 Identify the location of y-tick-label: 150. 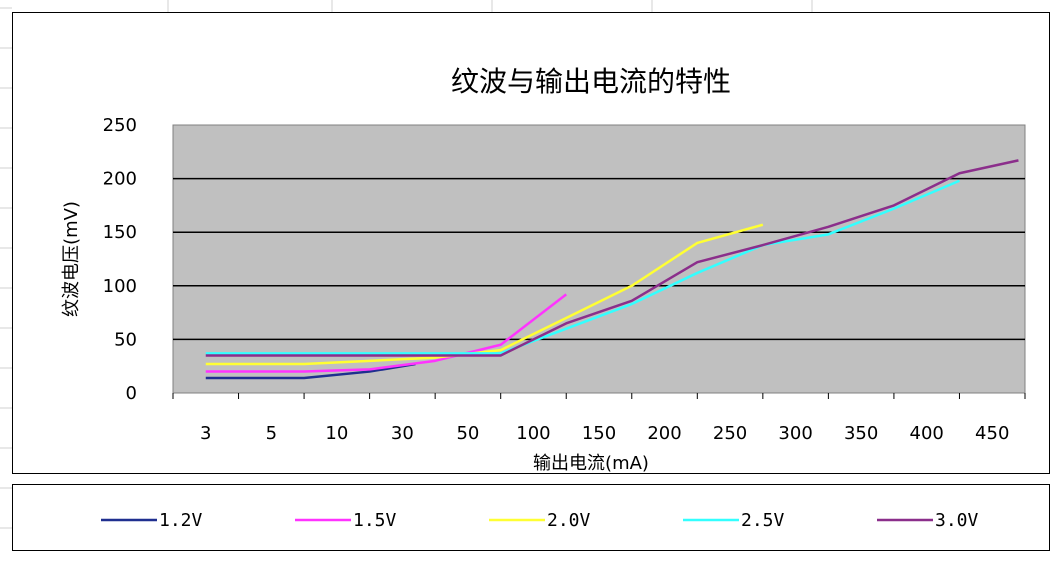
(120, 232).